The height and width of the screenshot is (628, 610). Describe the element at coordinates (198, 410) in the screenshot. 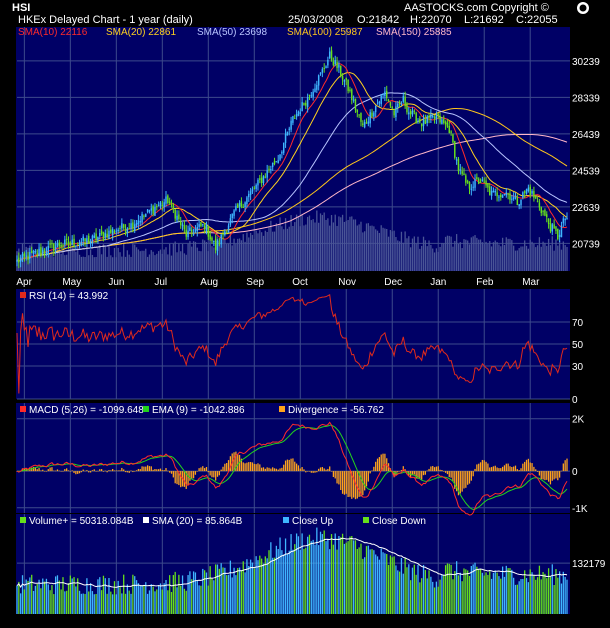

I see `legend-ema: EMA (9) = -1042.886` at that location.